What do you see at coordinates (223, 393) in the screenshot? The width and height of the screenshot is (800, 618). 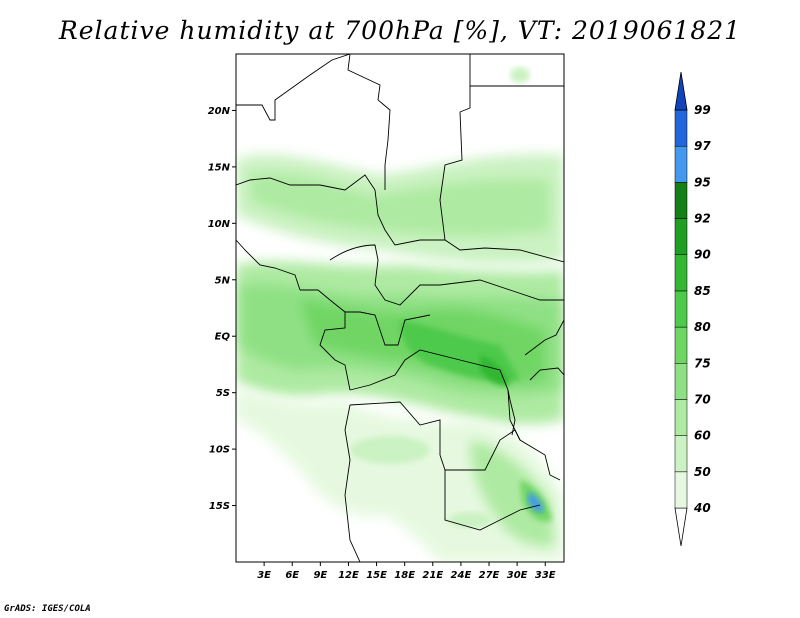 I see `lat-tick-label: 5S` at bounding box center [223, 393].